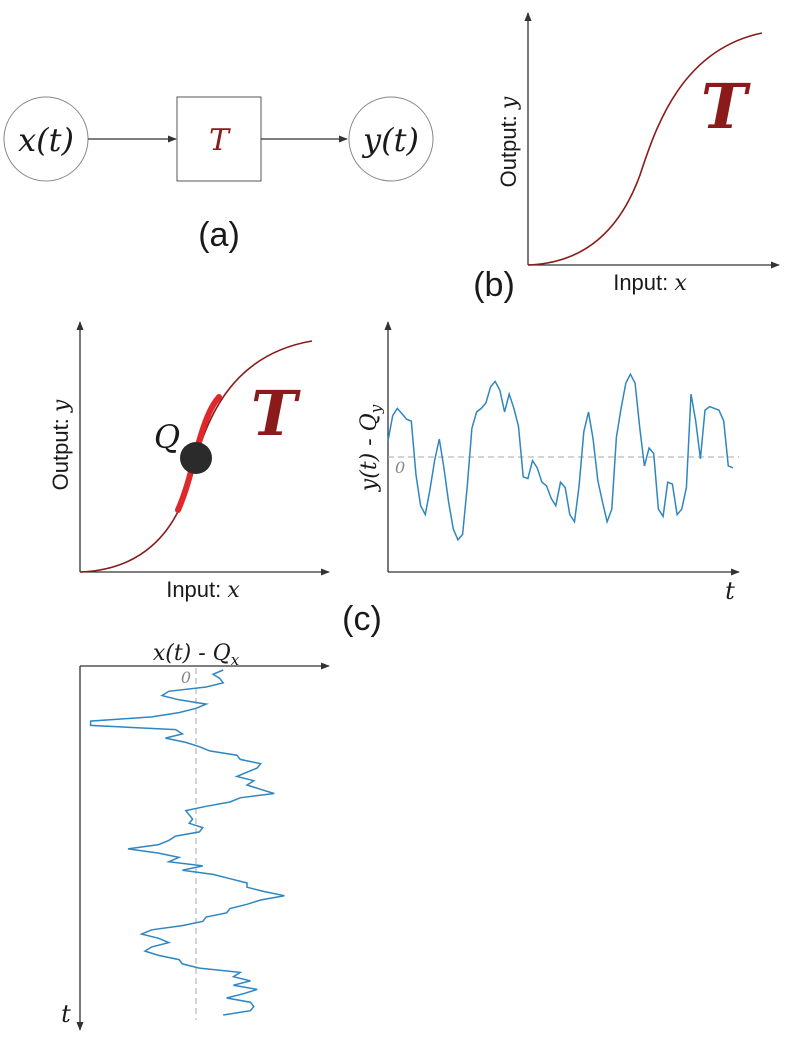  Describe the element at coordinates (726, 106) in the screenshot. I see `b-curve-label: T` at that location.